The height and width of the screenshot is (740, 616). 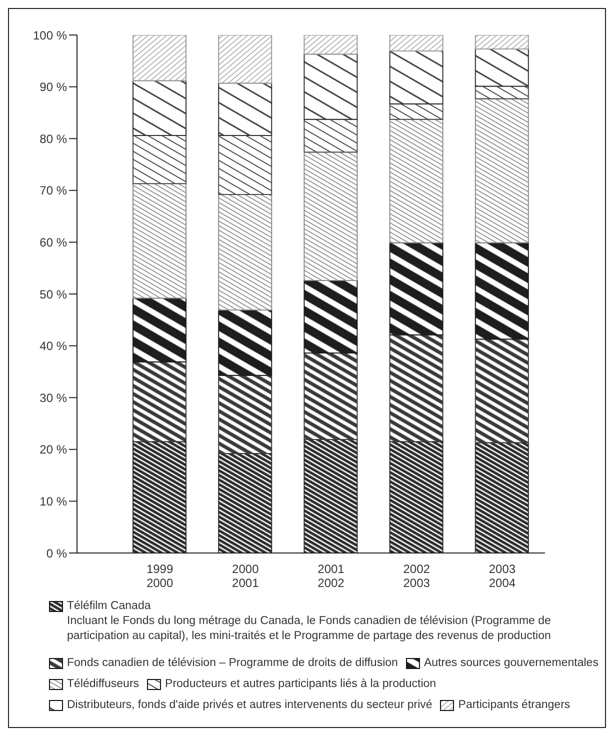 I want to click on legend-label: Distributeurs, fonds d'aide privés et autres intervenents du secteur privé, so click(x=249, y=705).